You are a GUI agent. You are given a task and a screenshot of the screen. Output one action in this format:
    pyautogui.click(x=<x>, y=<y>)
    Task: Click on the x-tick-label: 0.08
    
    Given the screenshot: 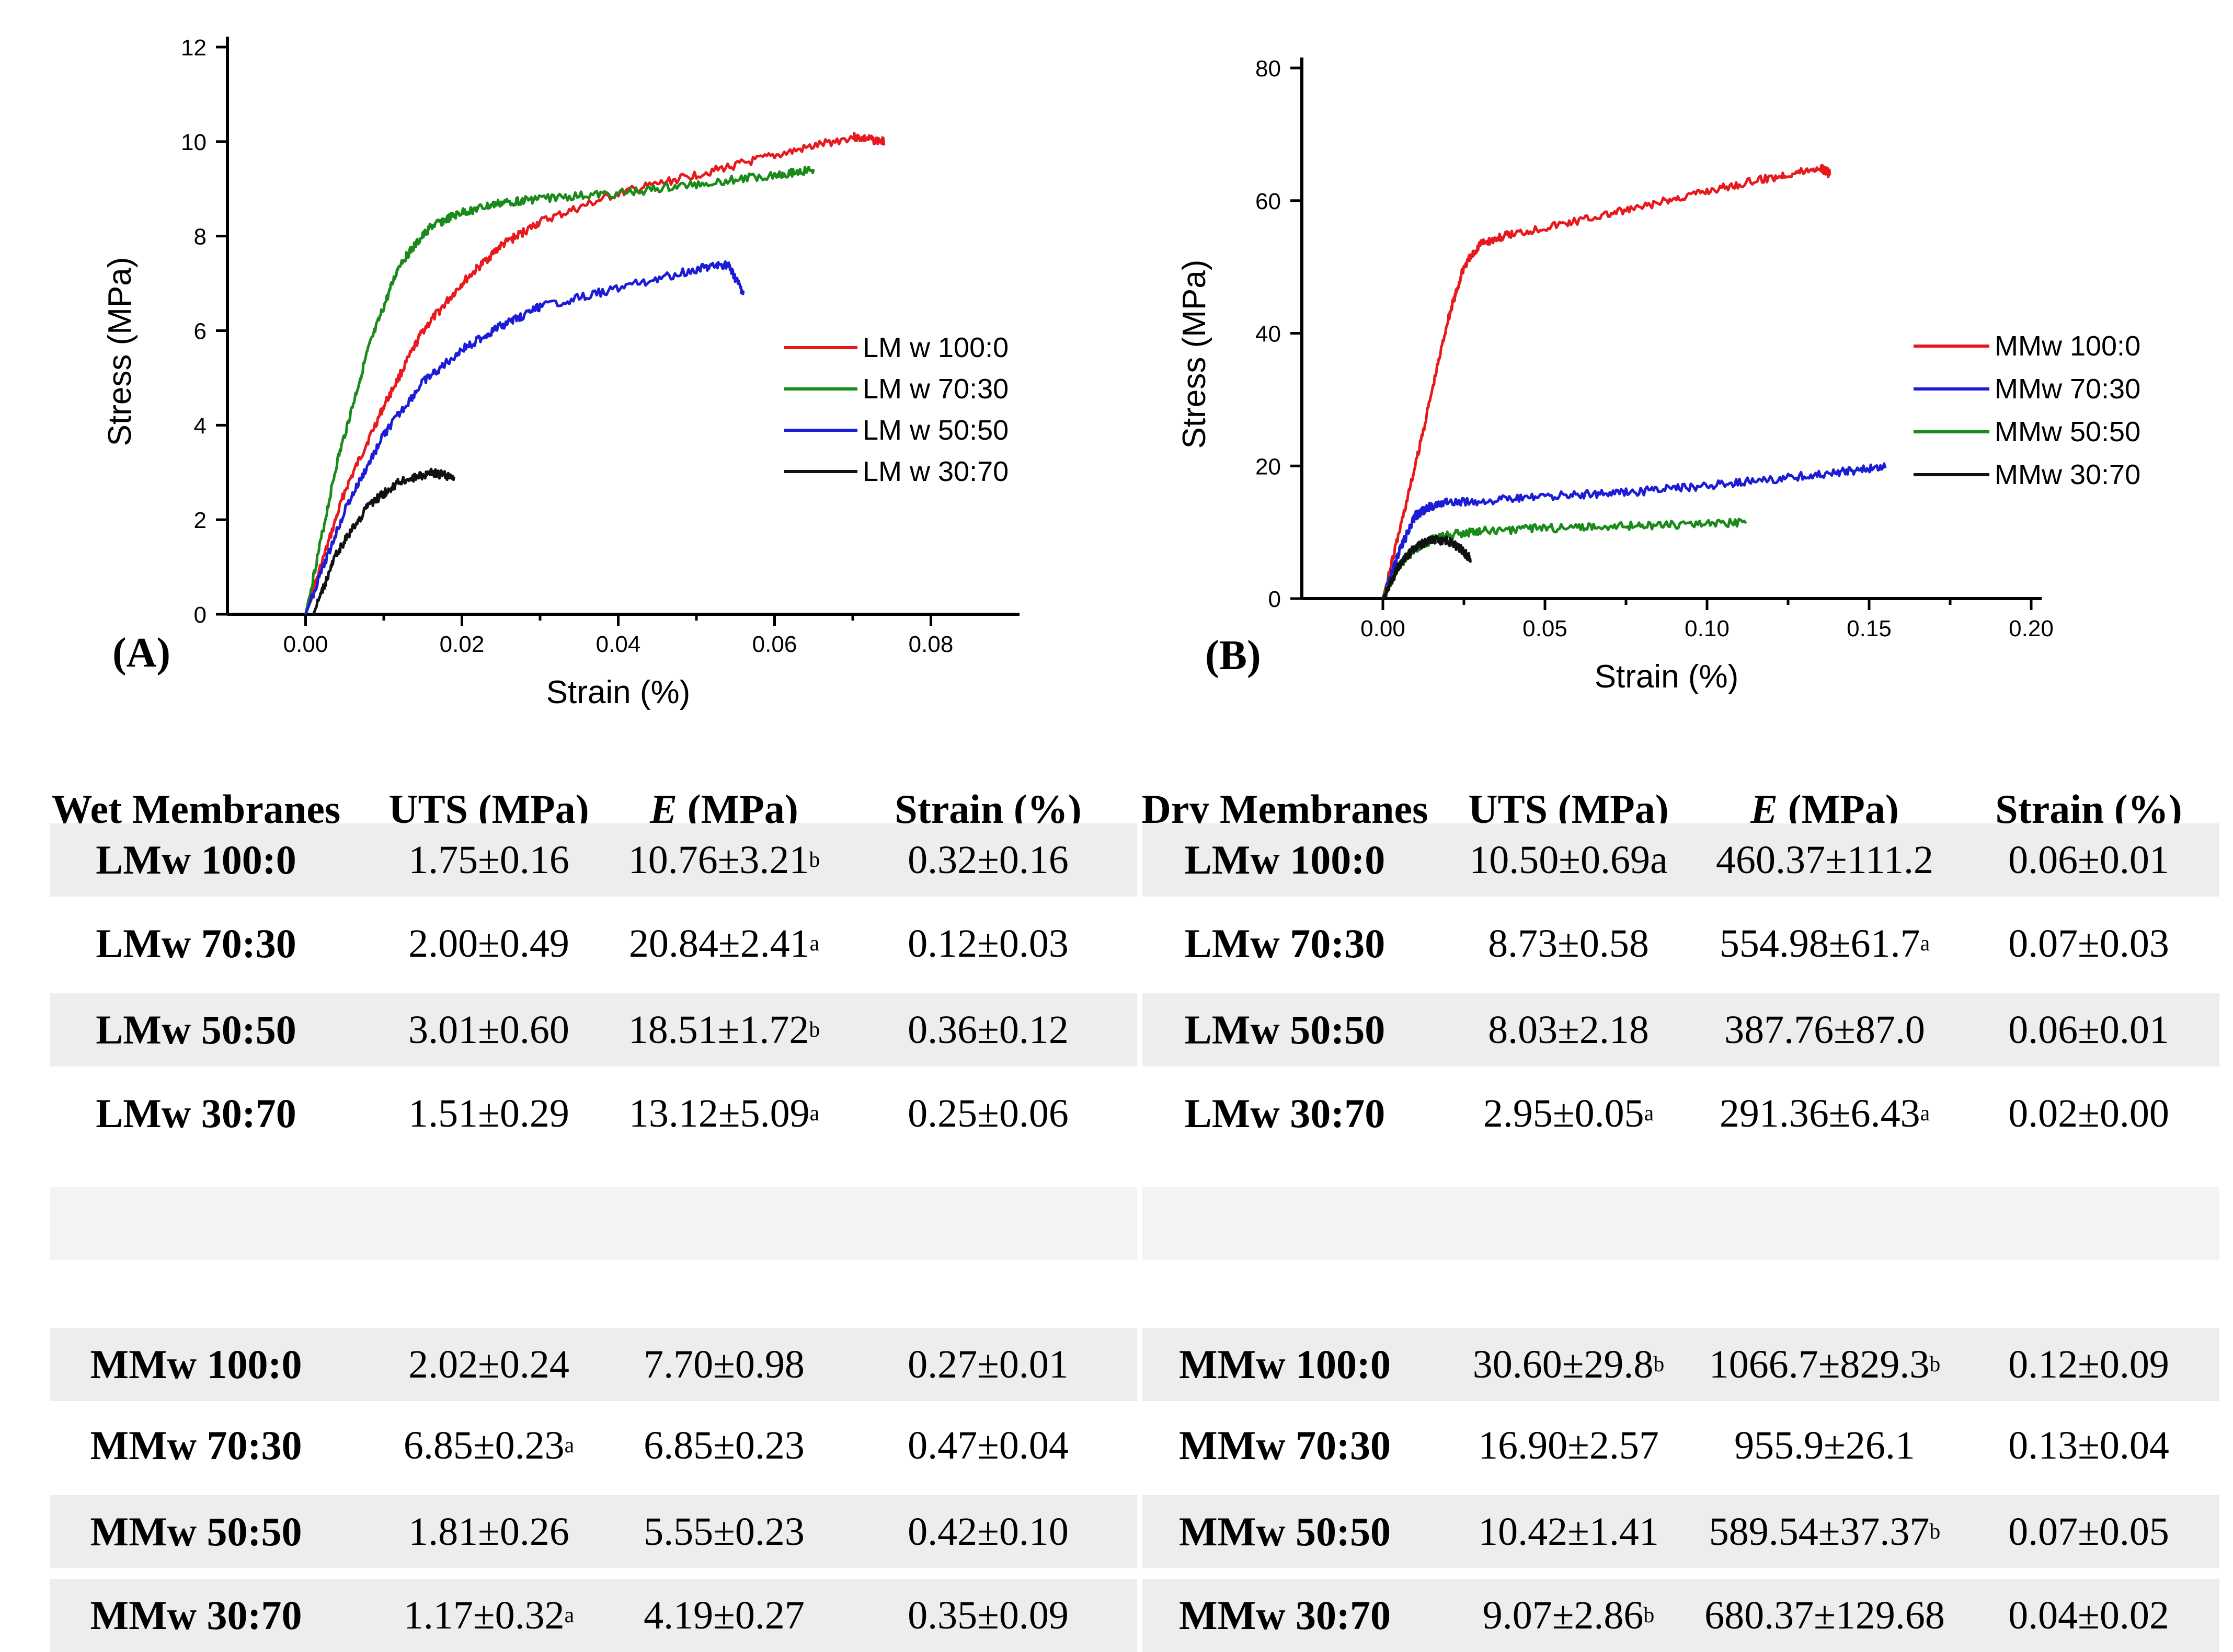 What is the action you would take?
    pyautogui.click(x=932, y=644)
    